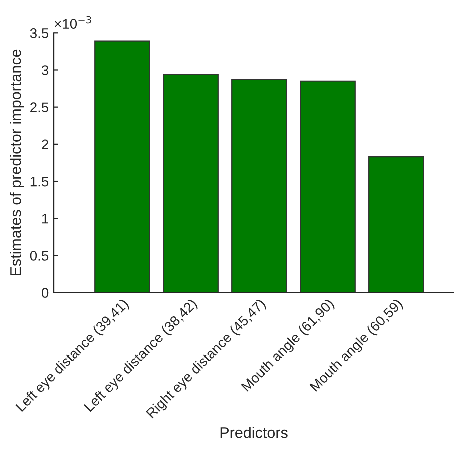 Image resolution: width=454 pixels, height=454 pixels. I want to click on text: ×10$^{−3}$, so click(73, 22).